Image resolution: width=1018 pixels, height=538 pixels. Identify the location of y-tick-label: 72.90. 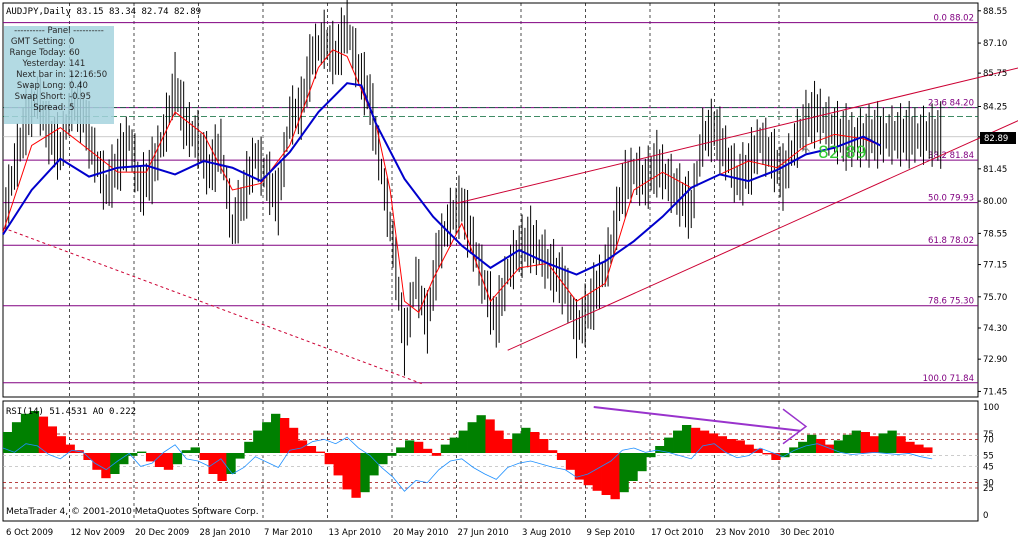
(995, 360).